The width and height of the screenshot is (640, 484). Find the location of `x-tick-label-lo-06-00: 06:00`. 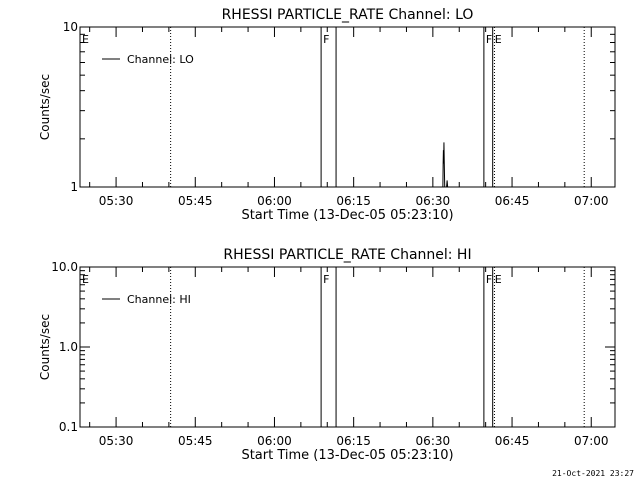

x-tick-label-lo-06-00: 06:00 is located at coordinates (274, 201).